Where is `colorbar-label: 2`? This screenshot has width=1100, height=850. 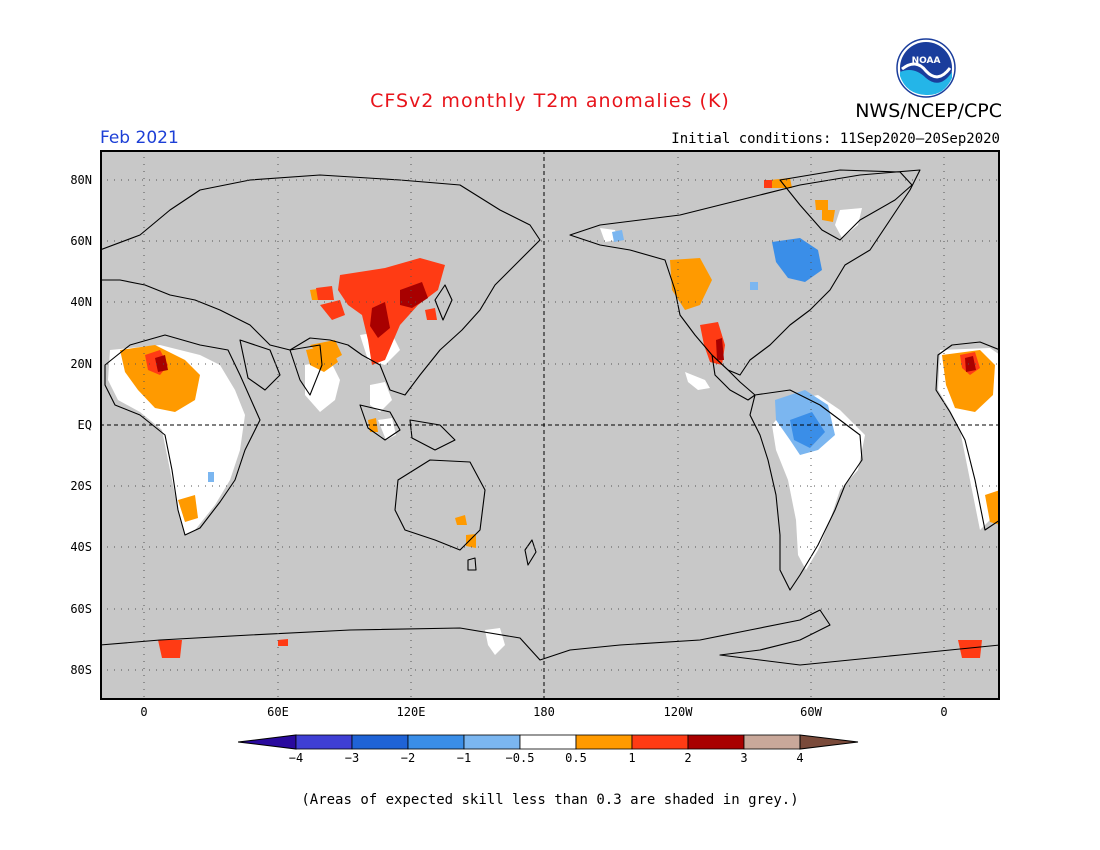
colorbar-label: 2 is located at coordinates (688, 758).